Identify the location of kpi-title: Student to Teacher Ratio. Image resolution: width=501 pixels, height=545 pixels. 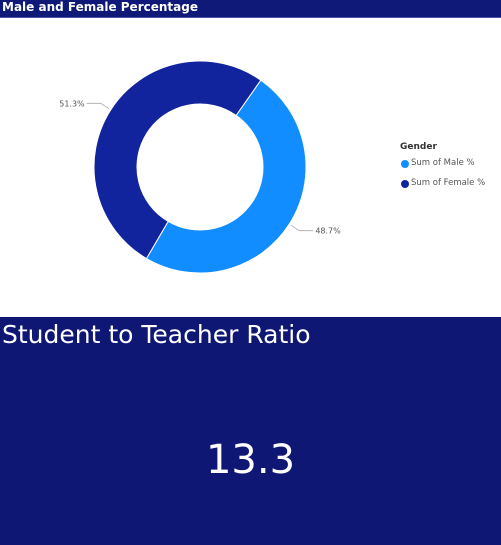
(156, 334).